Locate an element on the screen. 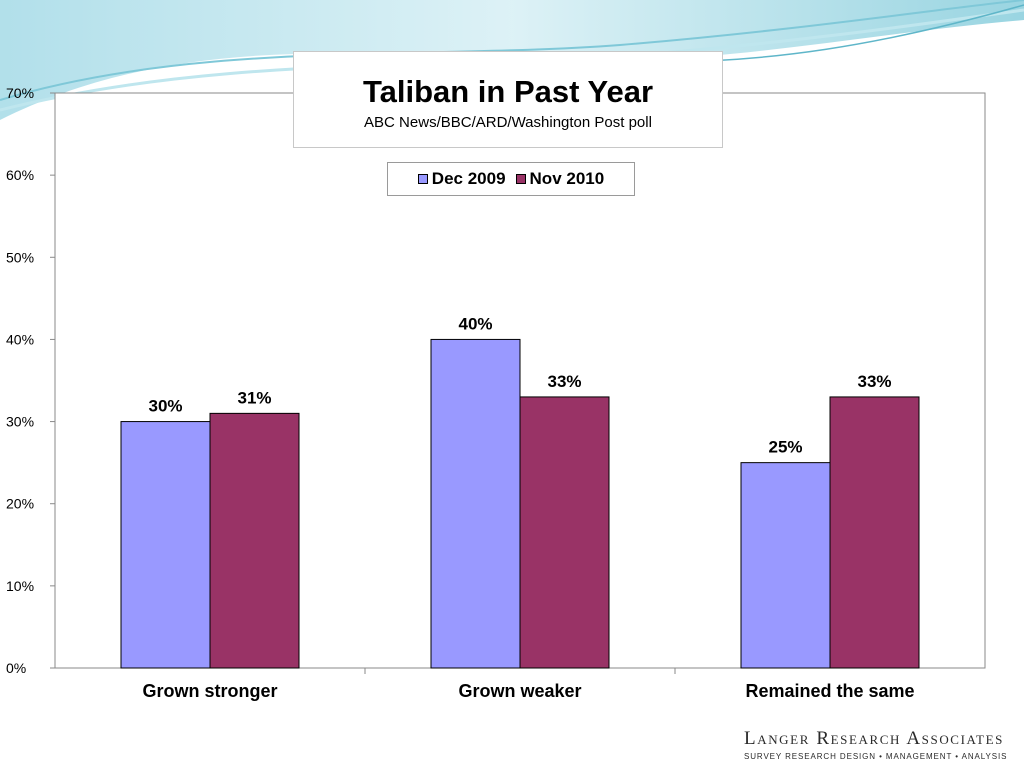 This screenshot has width=1024, height=768. y-tick-label: 0% is located at coordinates (16, 668).